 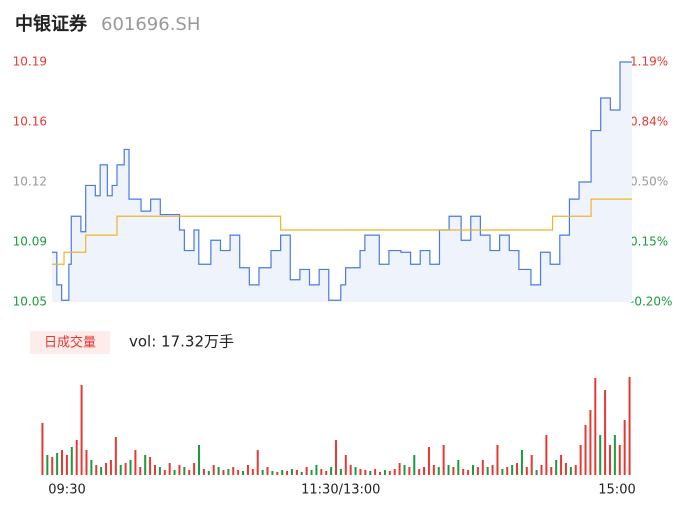 What do you see at coordinates (649, 62) in the screenshot?
I see `y2-tick-label: 1.19%` at bounding box center [649, 62].